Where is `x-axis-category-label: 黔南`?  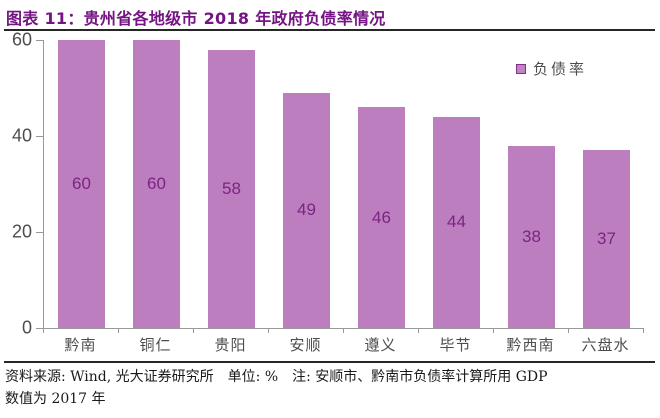
x-axis-category-label: 黔南 is located at coordinates (80, 345).